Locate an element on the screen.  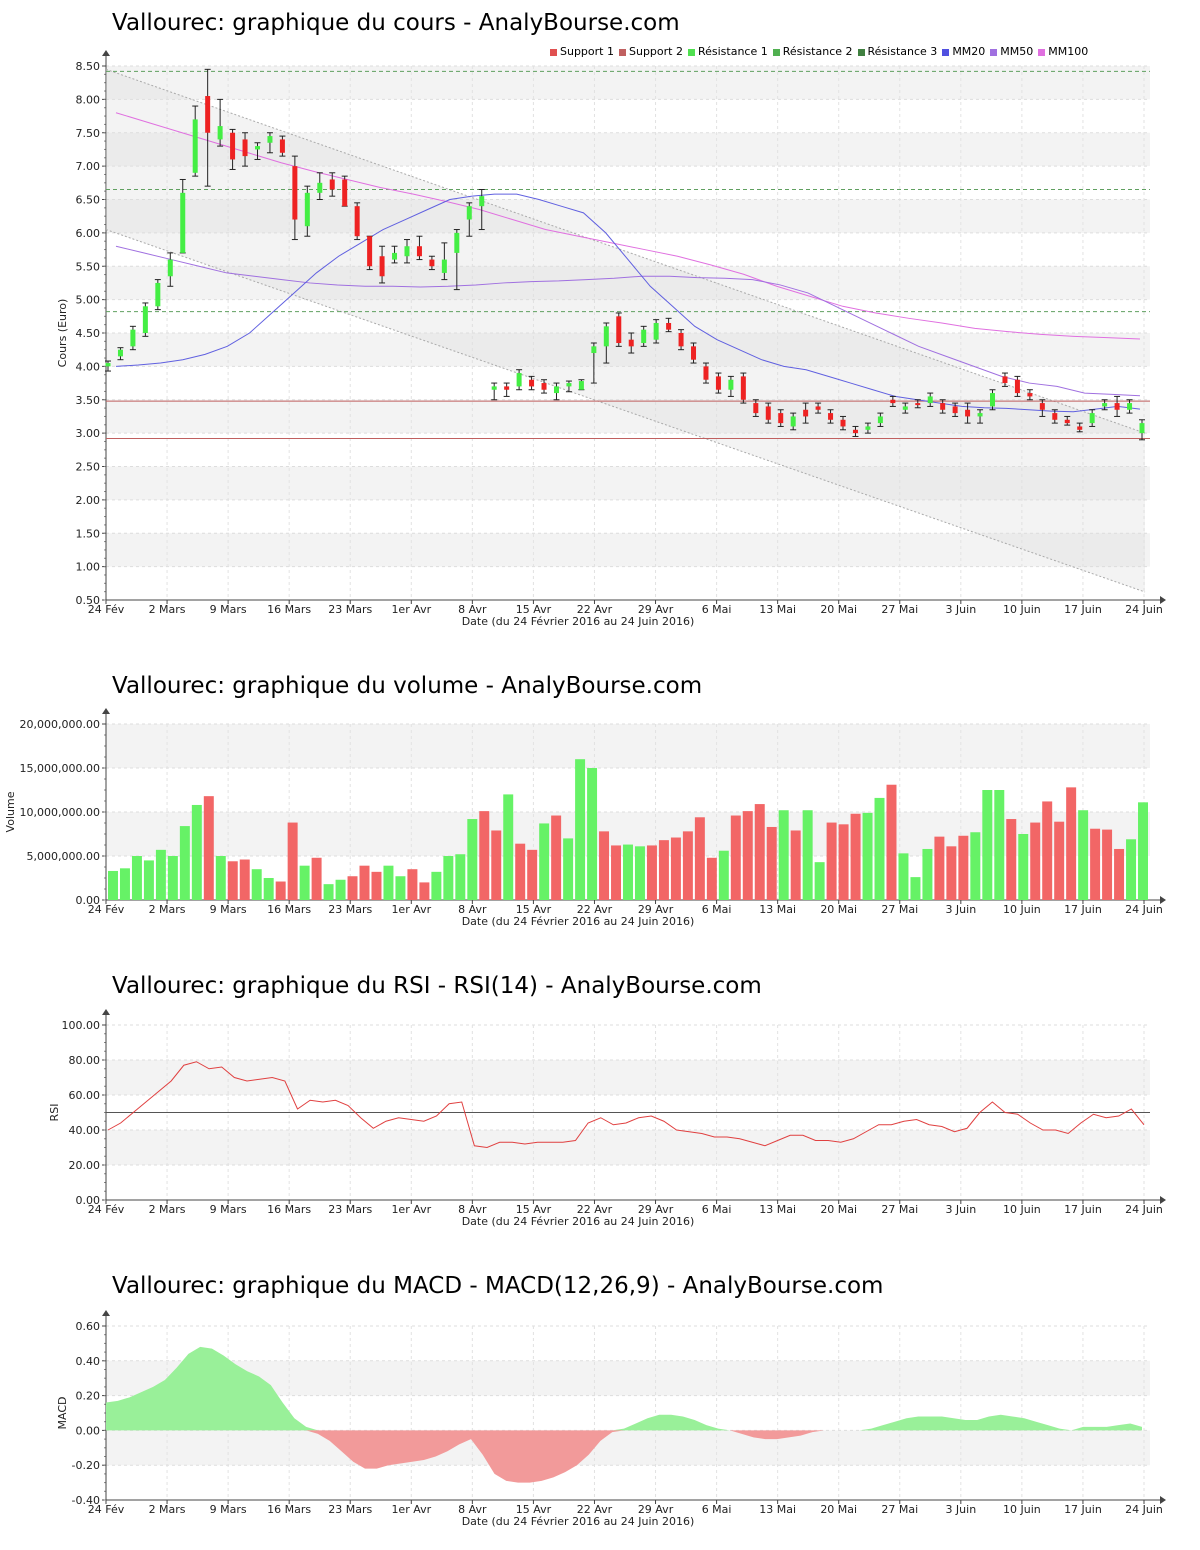
y-tick-label: 40.00 is located at coordinates (85, 1130).